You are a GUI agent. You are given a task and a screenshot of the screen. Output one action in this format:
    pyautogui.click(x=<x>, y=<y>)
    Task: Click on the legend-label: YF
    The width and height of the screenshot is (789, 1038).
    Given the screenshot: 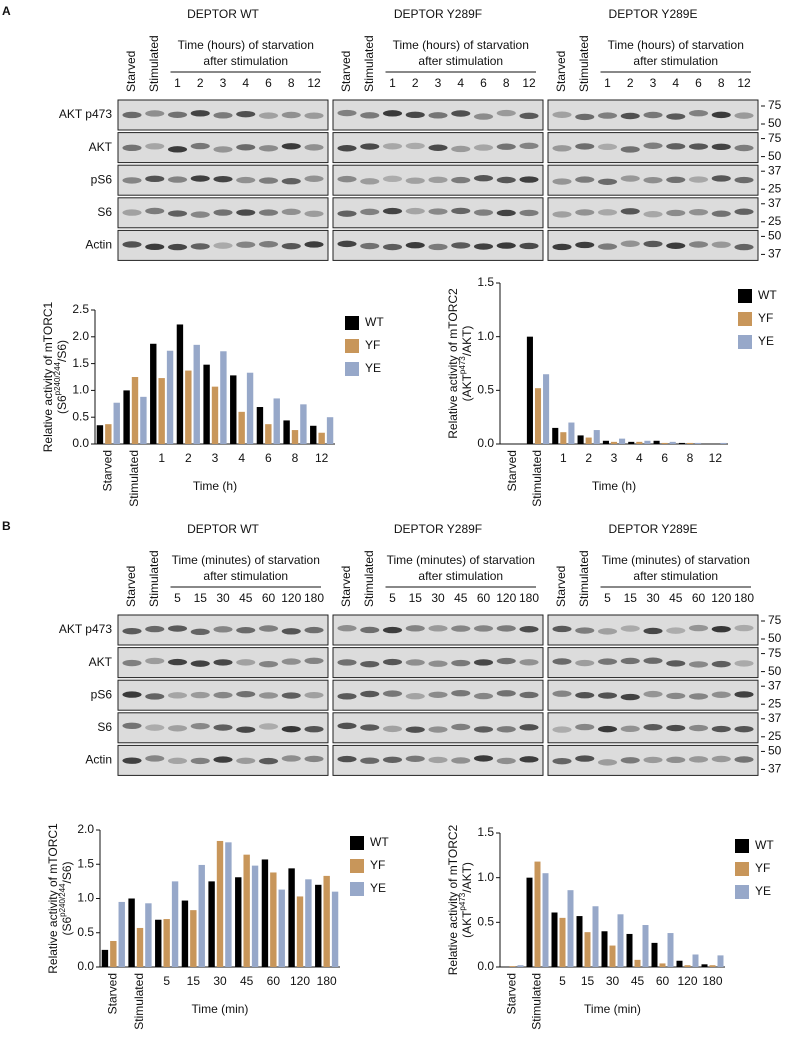 What is the action you would take?
    pyautogui.click(x=377, y=865)
    